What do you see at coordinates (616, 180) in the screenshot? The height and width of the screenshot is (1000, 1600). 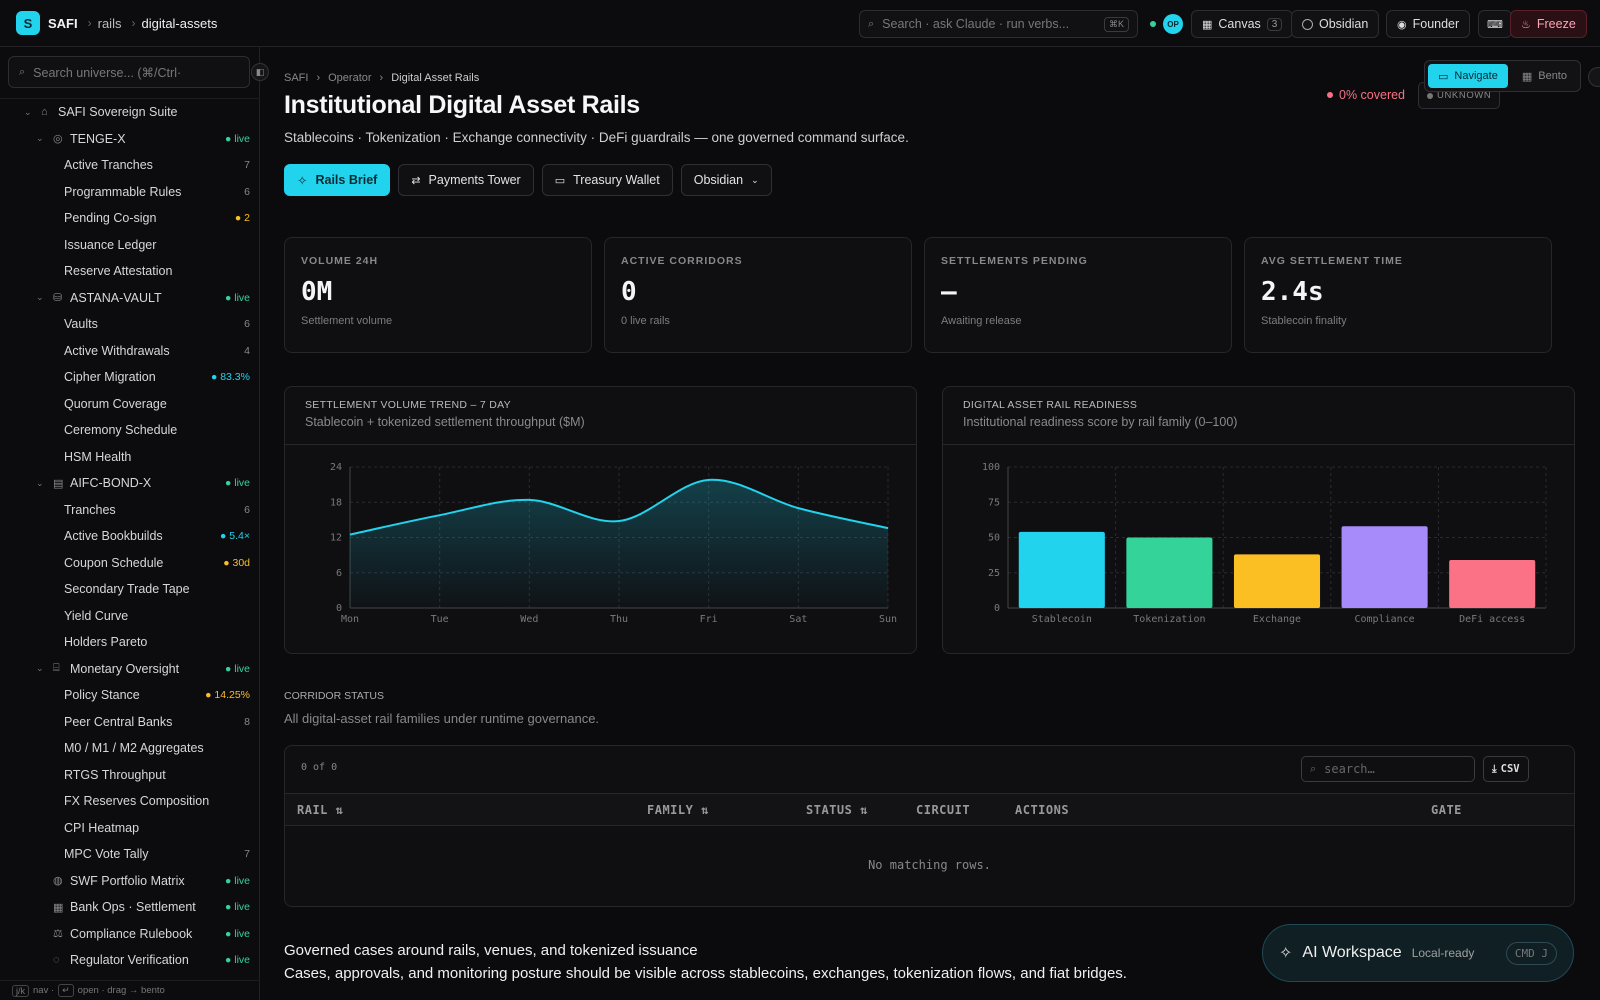 I see `treasury-wallet-label: Treasury Wallet` at bounding box center [616, 180].